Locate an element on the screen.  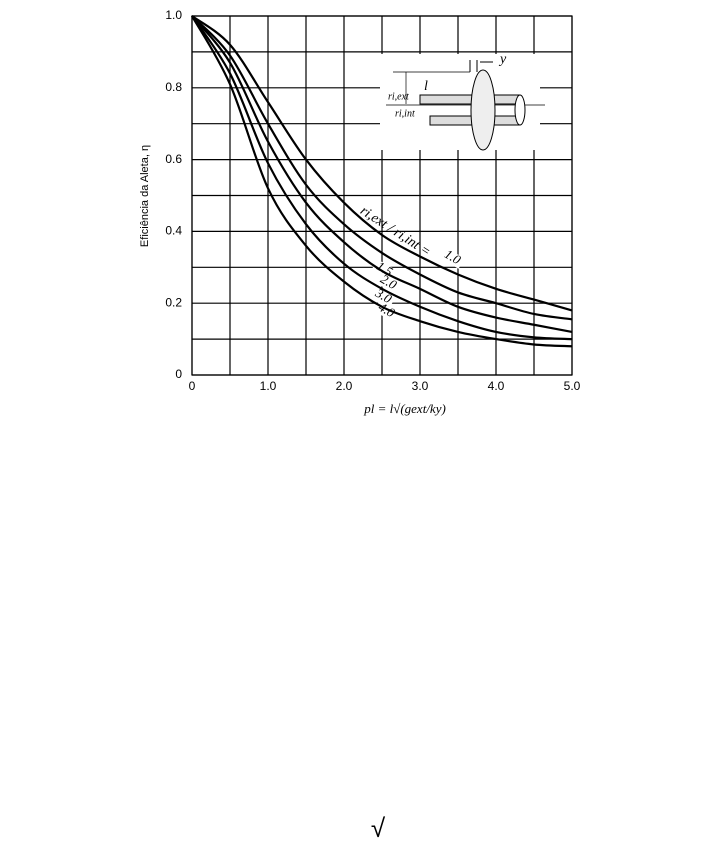
inset-label: l is located at coordinates (426, 86).